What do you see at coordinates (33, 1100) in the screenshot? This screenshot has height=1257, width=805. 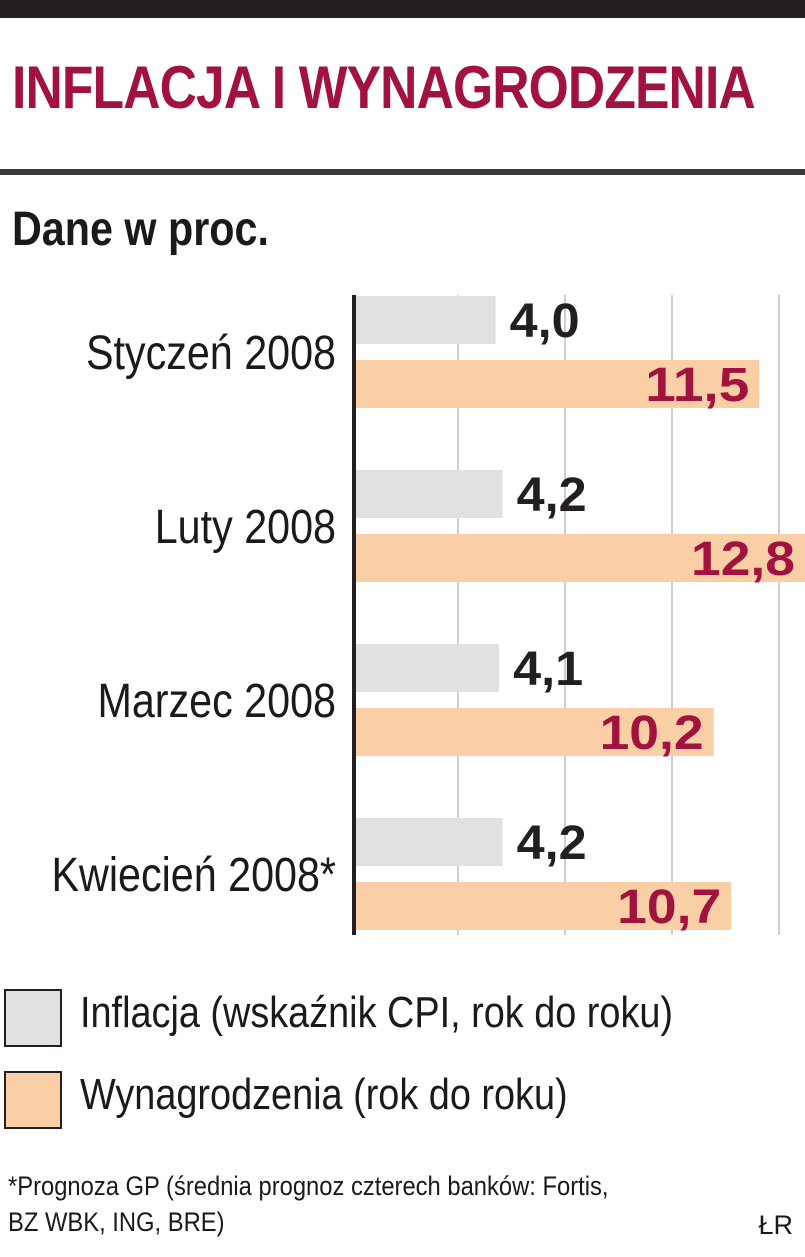 I see `legend-swatch-wages` at bounding box center [33, 1100].